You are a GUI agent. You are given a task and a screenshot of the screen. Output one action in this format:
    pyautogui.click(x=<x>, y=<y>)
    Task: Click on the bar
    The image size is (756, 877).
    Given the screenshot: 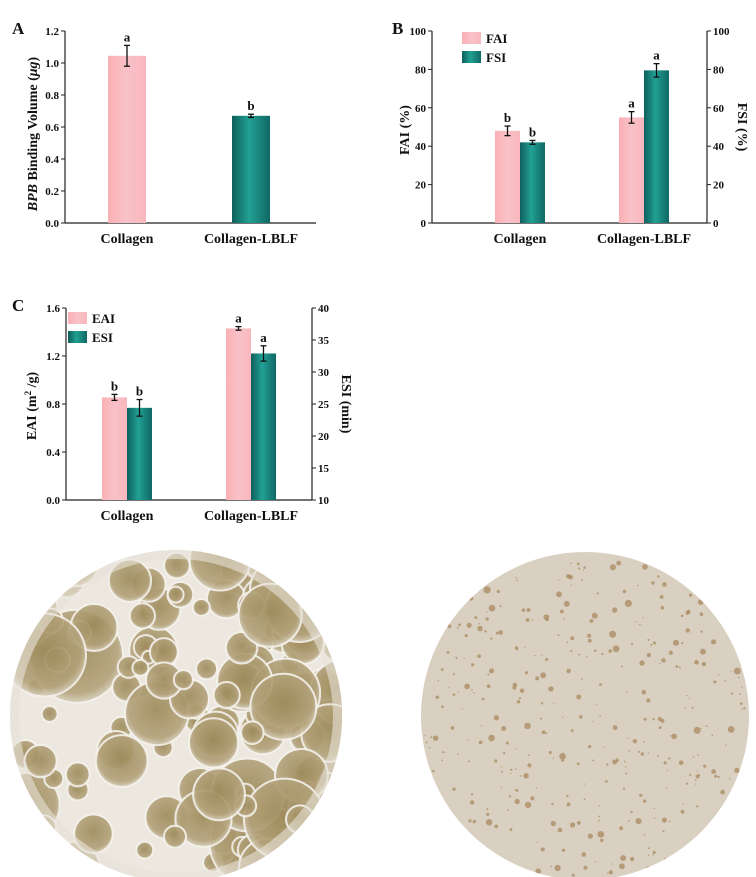 What is the action you would take?
    pyautogui.click(x=532, y=182)
    